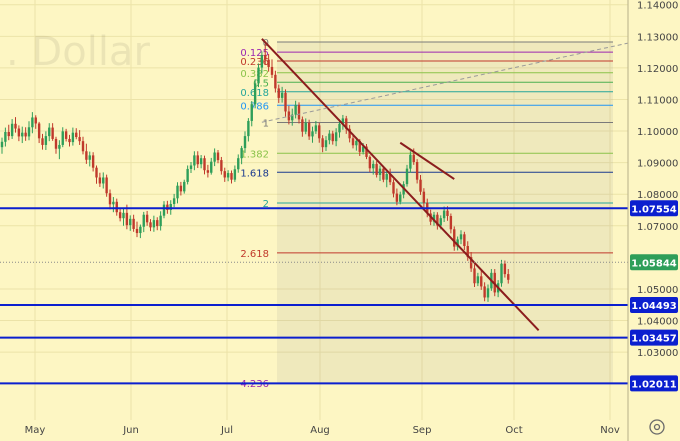 The height and width of the screenshot is (441, 680). What do you see at coordinates (657, 69) in the screenshot?
I see `price-tick-label: 1.12000` at bounding box center [657, 69].